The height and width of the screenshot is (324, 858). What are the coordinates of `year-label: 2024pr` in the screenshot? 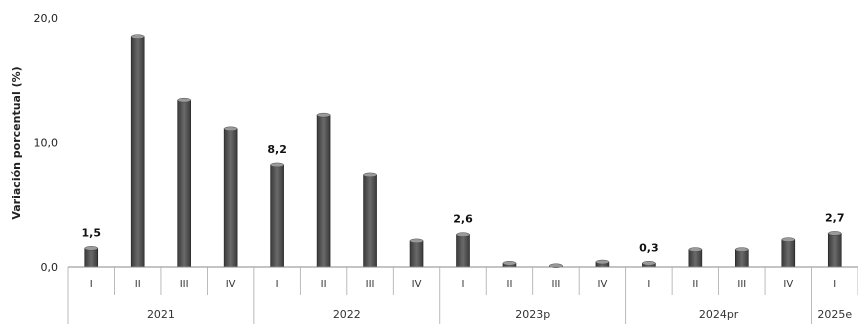 It's located at (719, 314).